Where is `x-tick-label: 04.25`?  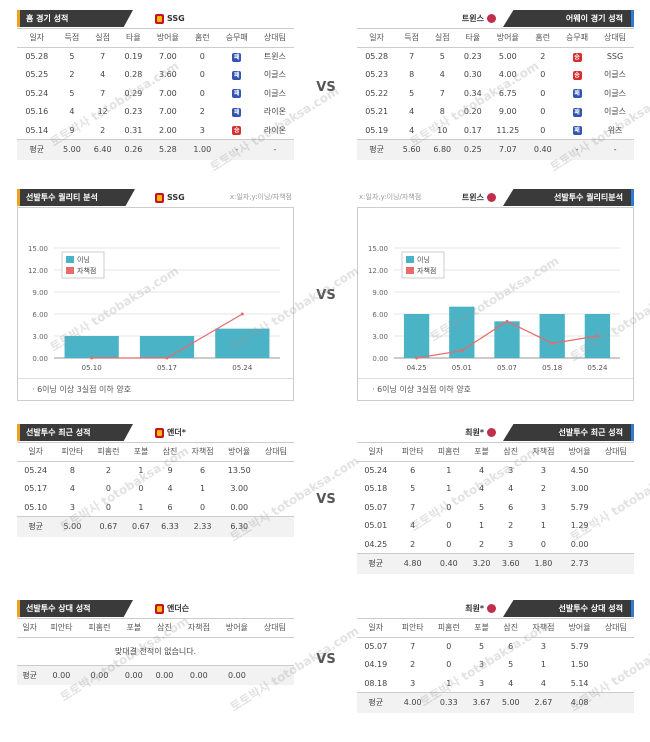
x-tick-label: 04.25 is located at coordinates (417, 368).